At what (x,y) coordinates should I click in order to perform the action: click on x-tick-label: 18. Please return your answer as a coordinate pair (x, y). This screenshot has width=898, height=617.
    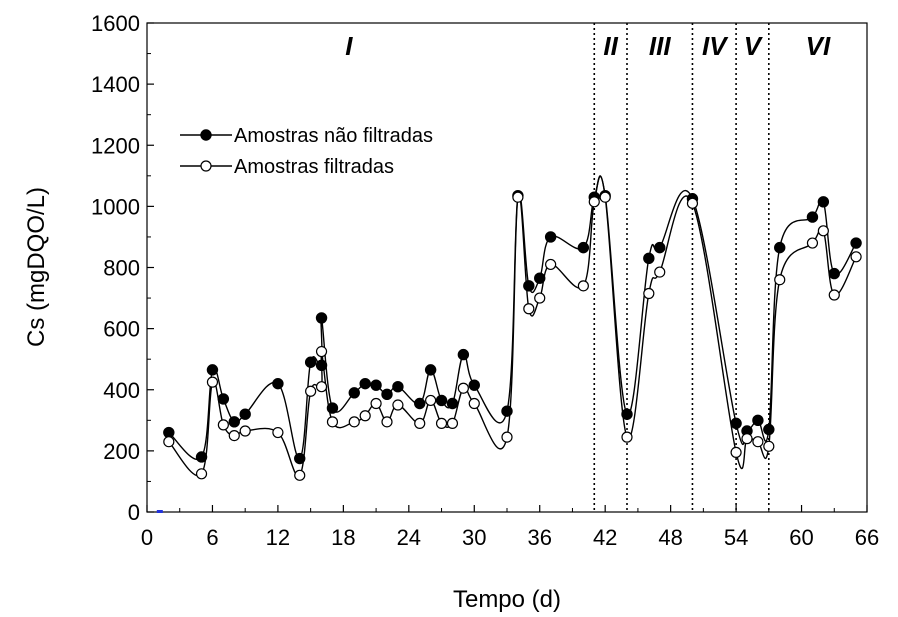
    Looking at the image, I should click on (343, 537).